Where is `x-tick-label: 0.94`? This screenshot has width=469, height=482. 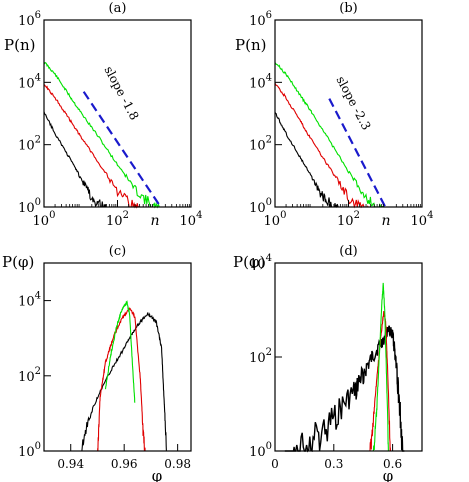 x-tick-label: 0.94 is located at coordinates (70, 464).